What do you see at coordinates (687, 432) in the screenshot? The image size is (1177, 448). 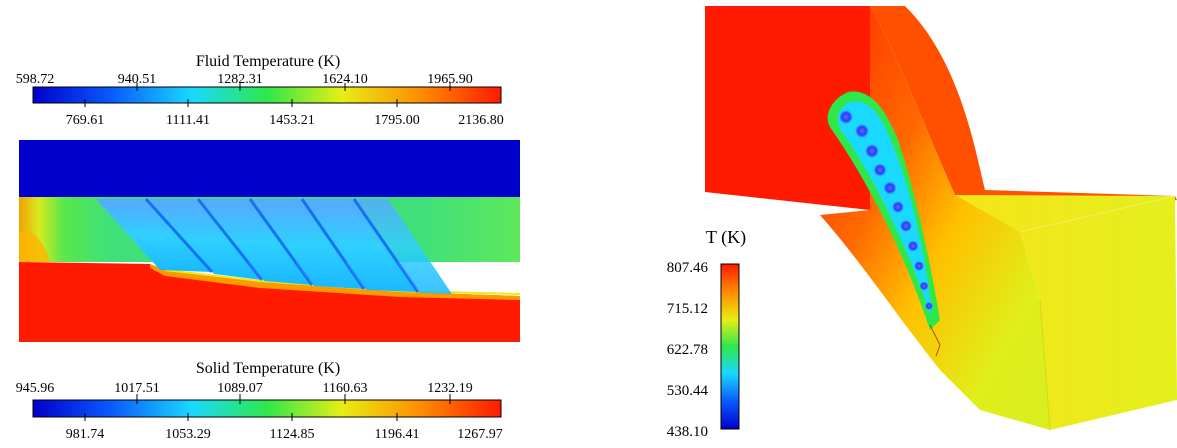 I see `blade-tick-438.10: 438.10` at bounding box center [687, 432].